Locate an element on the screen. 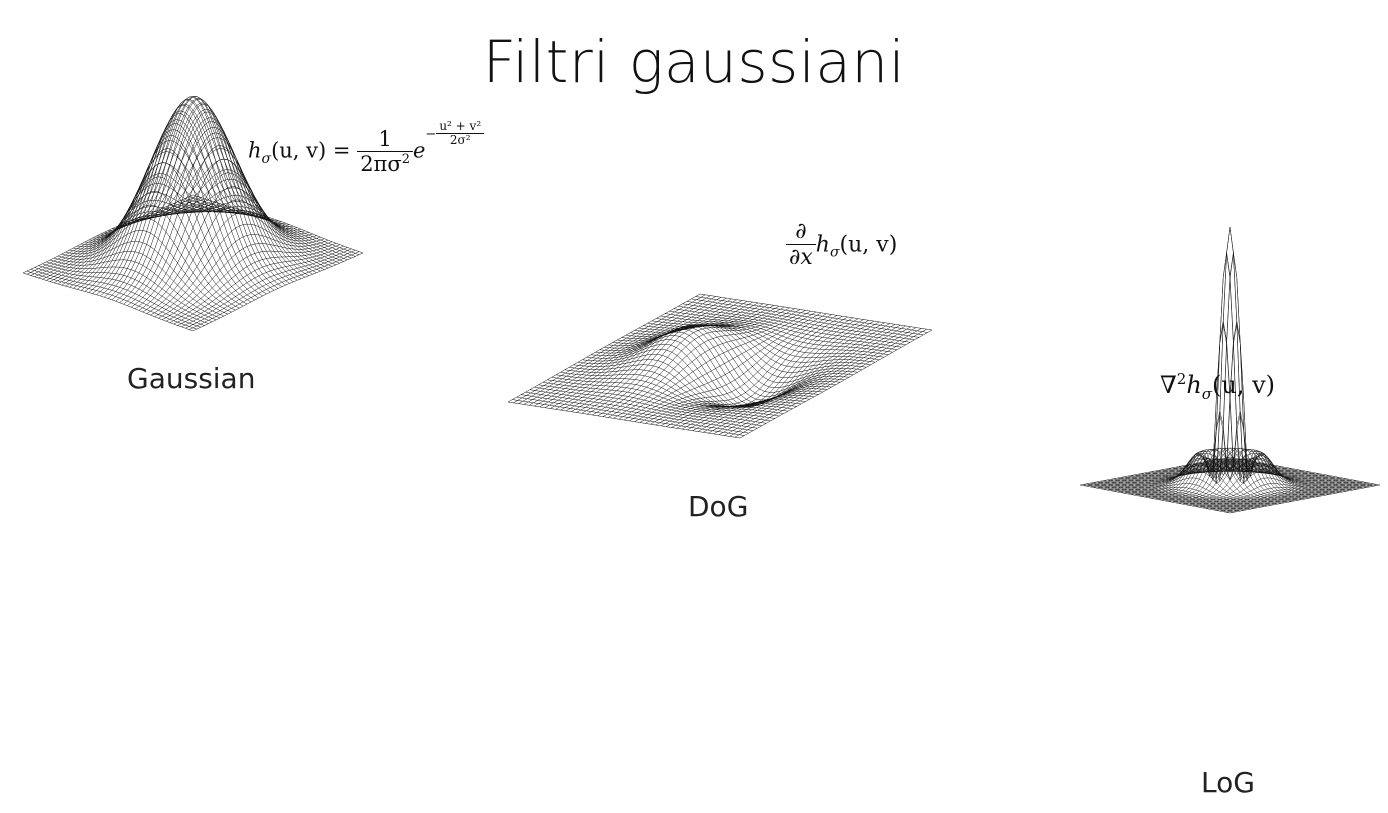 The height and width of the screenshot is (813, 1388). gaussian-mesh is located at coordinates (193, 214).